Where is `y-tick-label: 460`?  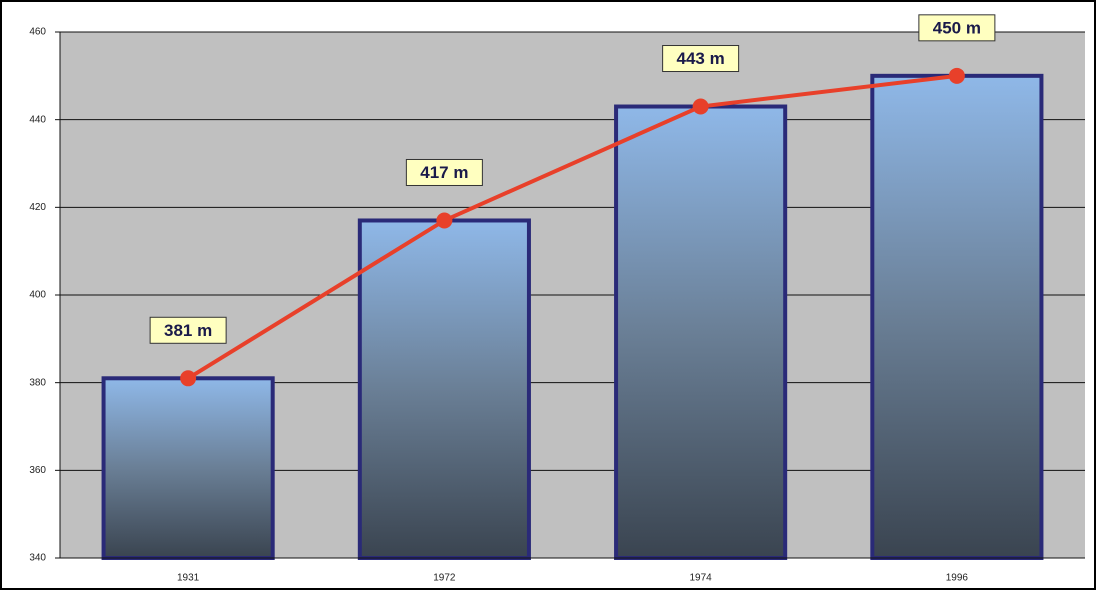 y-tick-label: 460 is located at coordinates (37, 32).